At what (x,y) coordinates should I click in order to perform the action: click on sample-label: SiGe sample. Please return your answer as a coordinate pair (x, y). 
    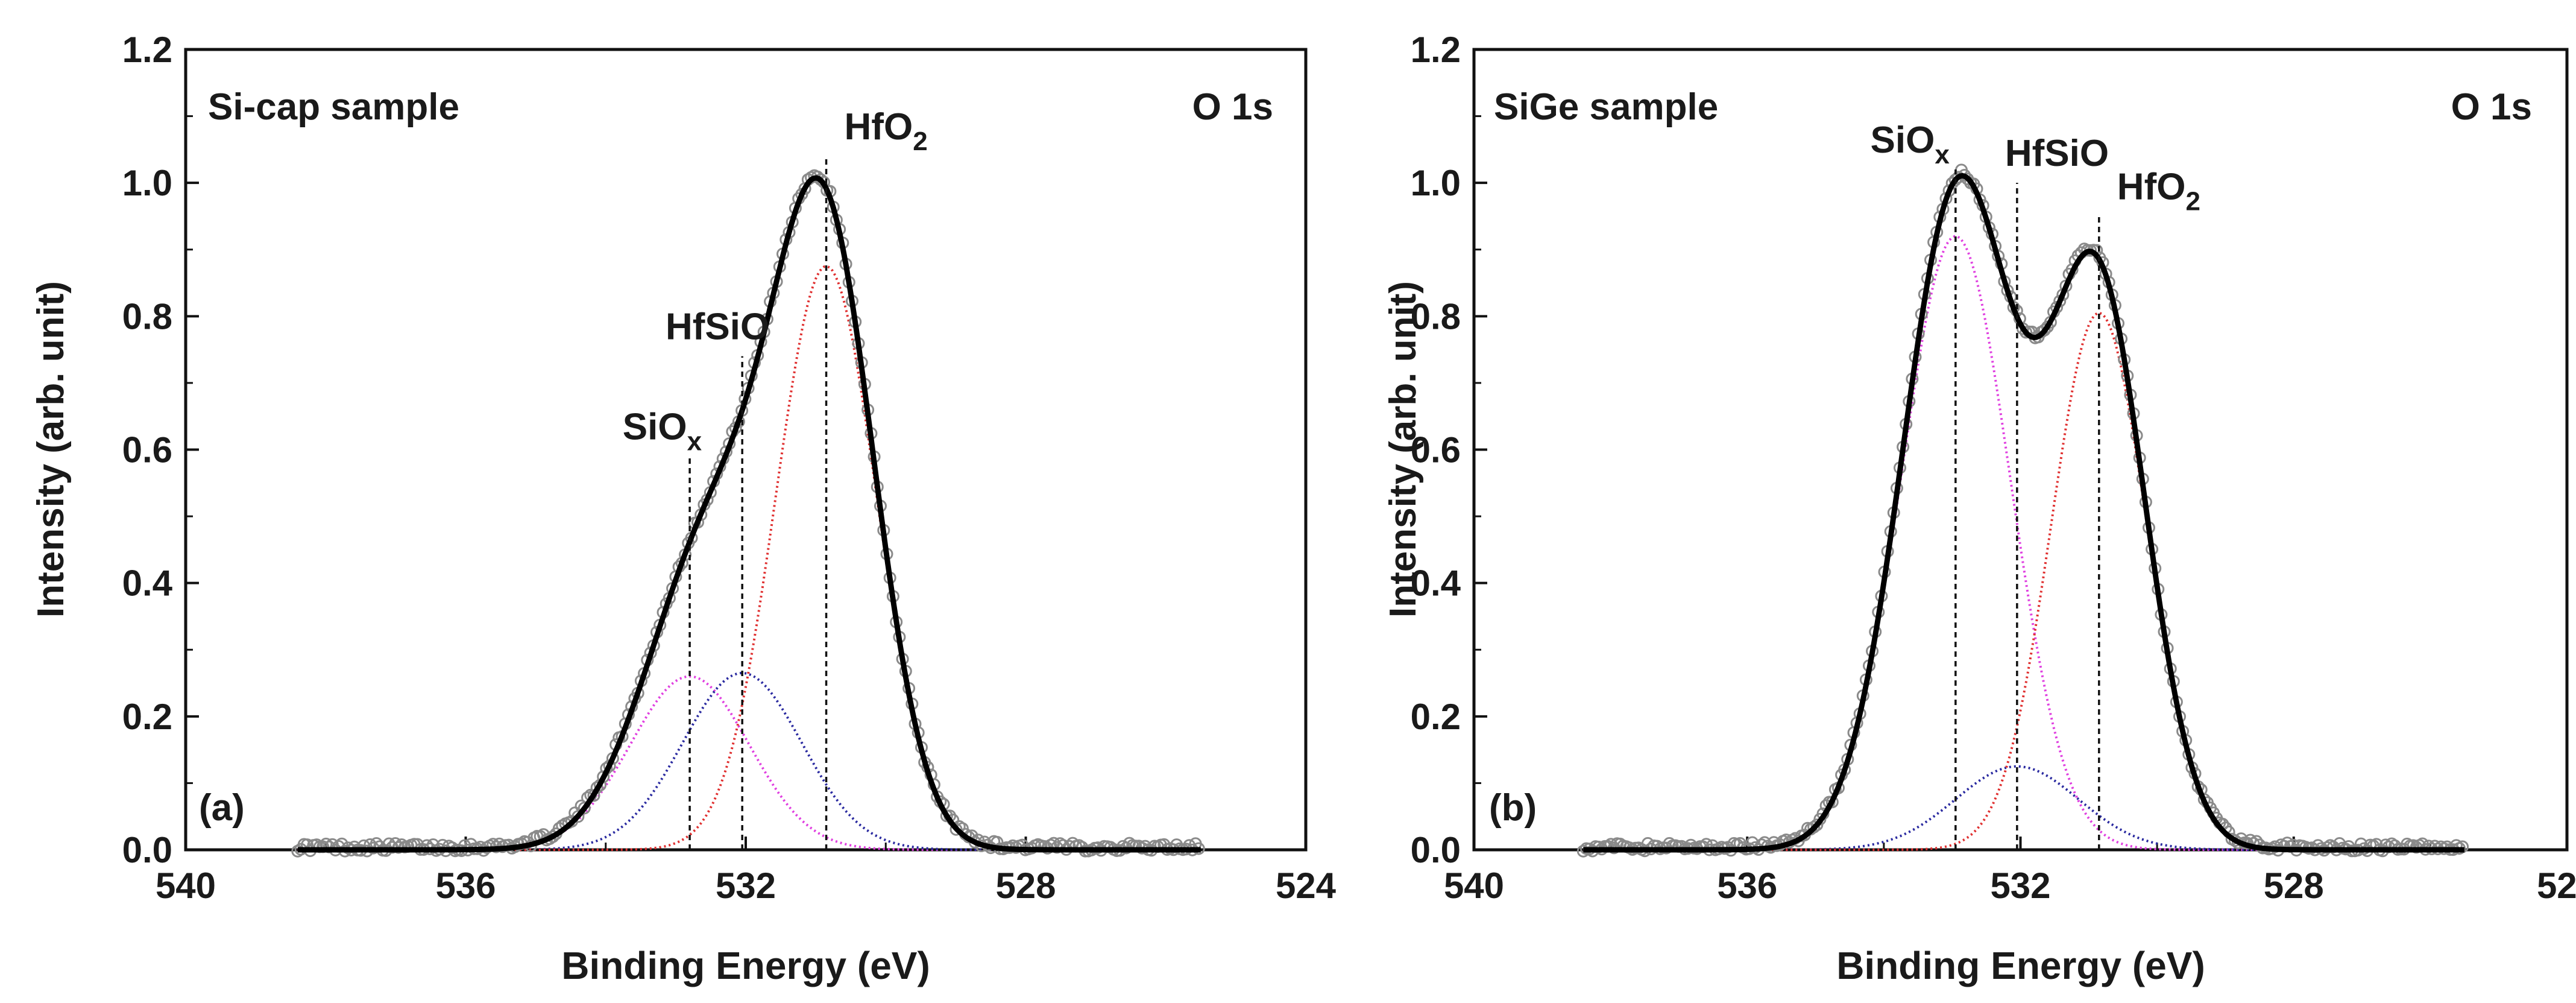
    Looking at the image, I should click on (1606, 107).